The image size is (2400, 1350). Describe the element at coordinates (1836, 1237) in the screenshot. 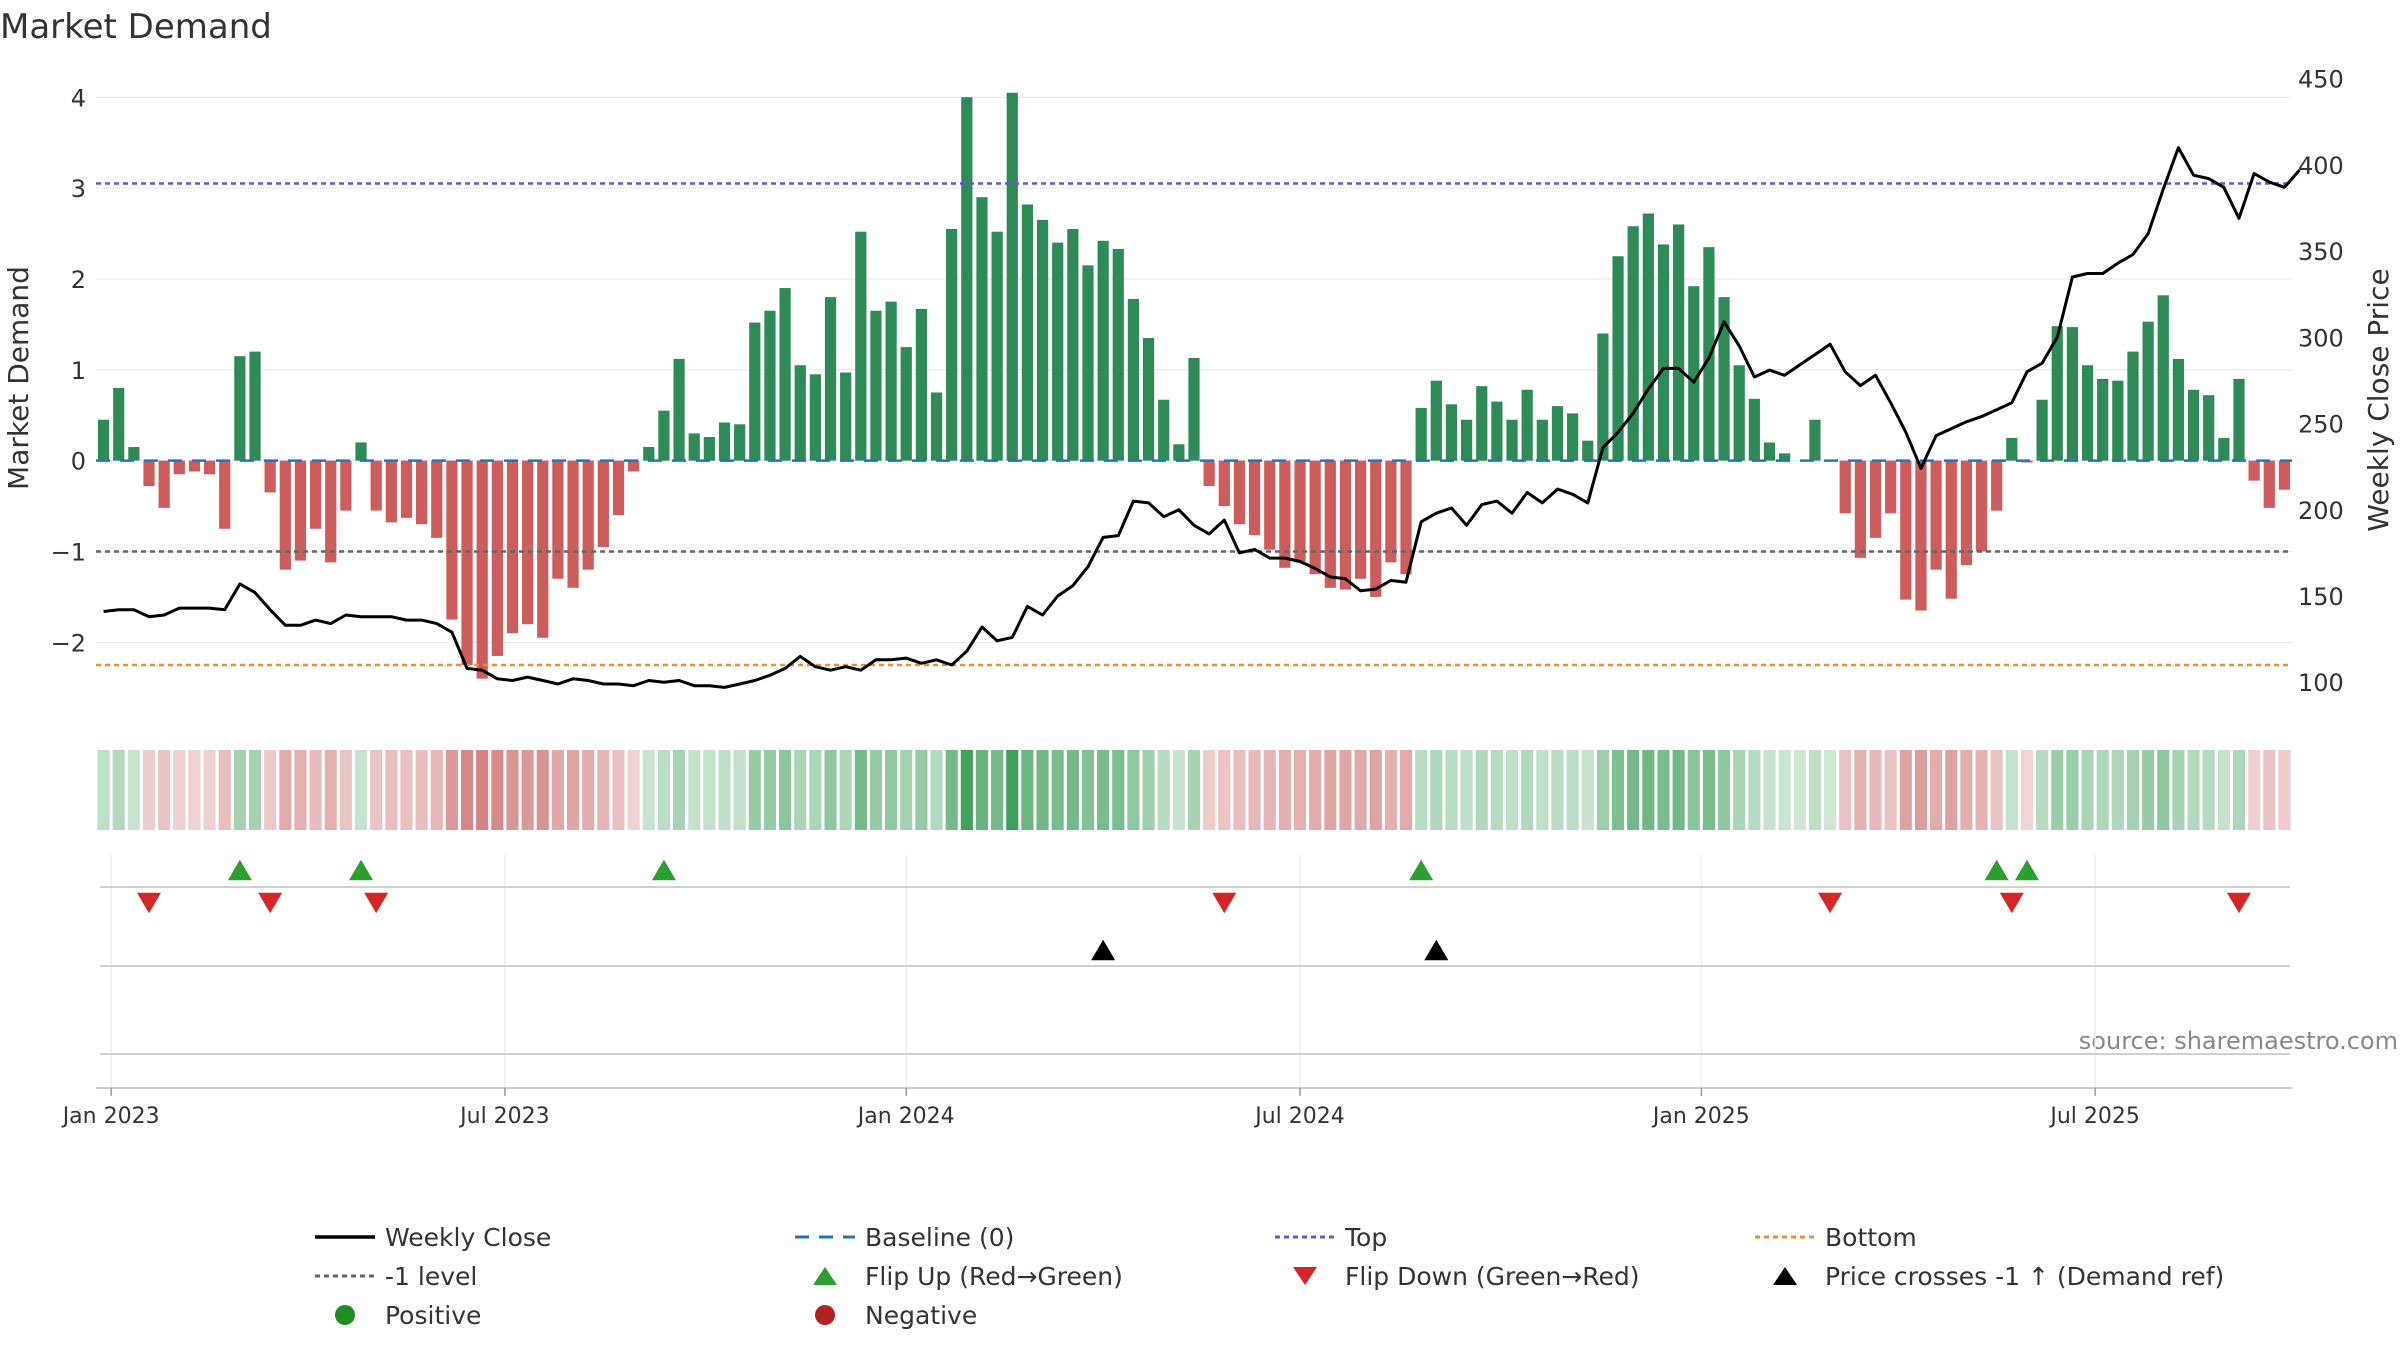

I see `legend-item: Bottom` at that location.